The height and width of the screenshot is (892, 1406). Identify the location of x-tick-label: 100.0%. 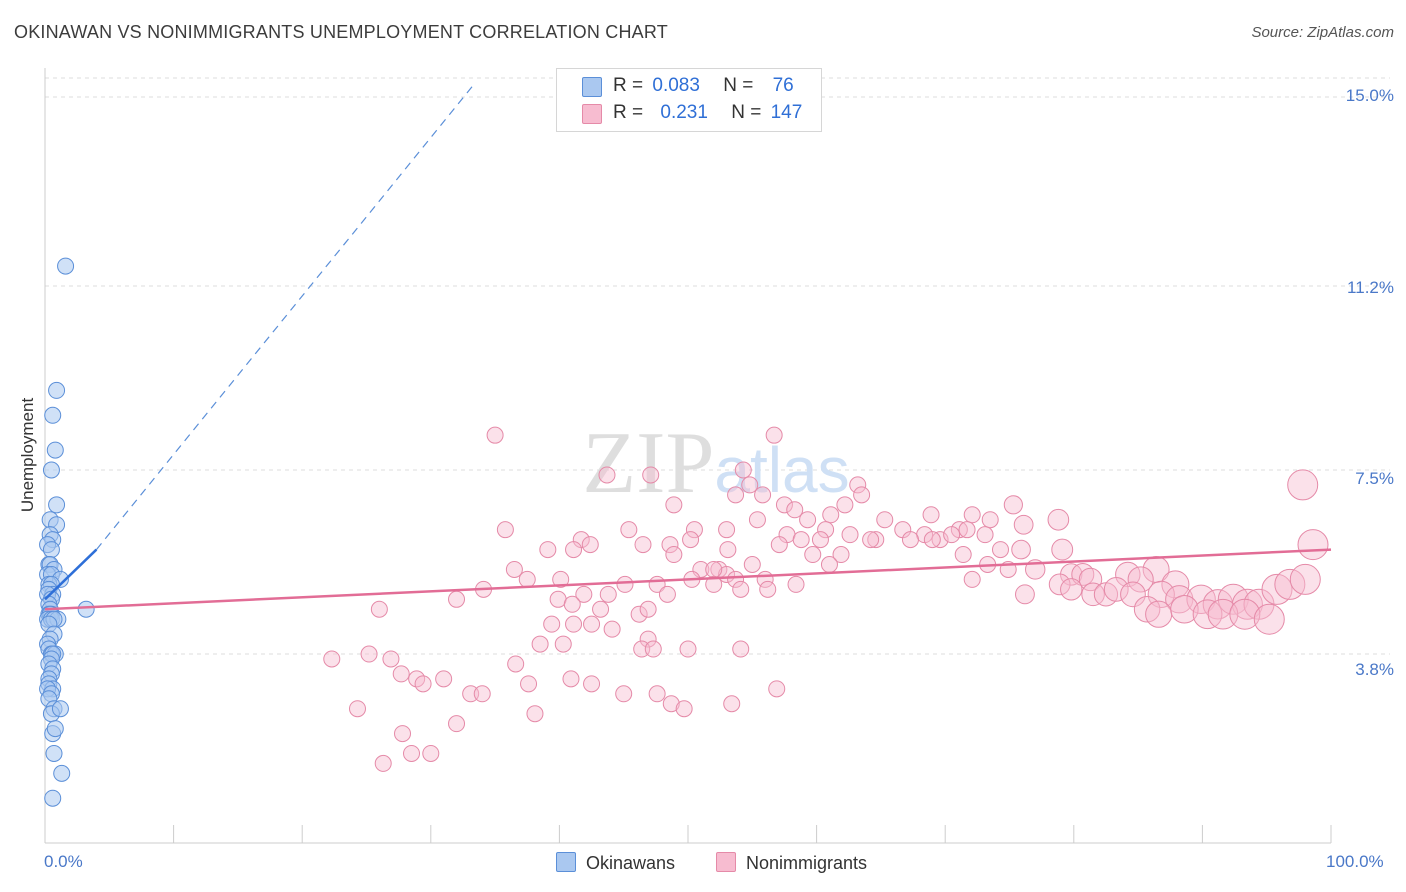
(1355, 861).